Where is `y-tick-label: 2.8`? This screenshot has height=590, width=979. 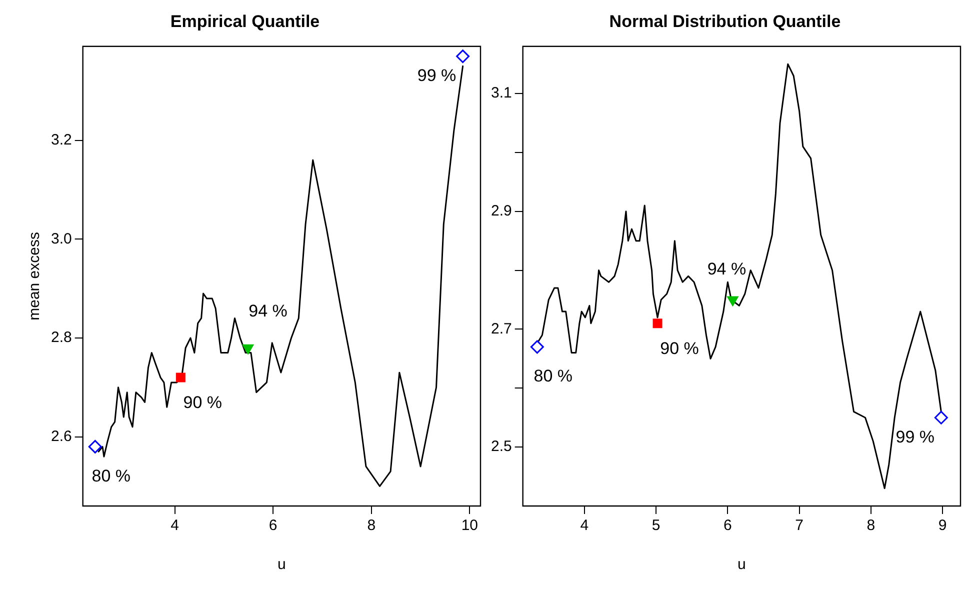 y-tick-label: 2.8 is located at coordinates (61, 337).